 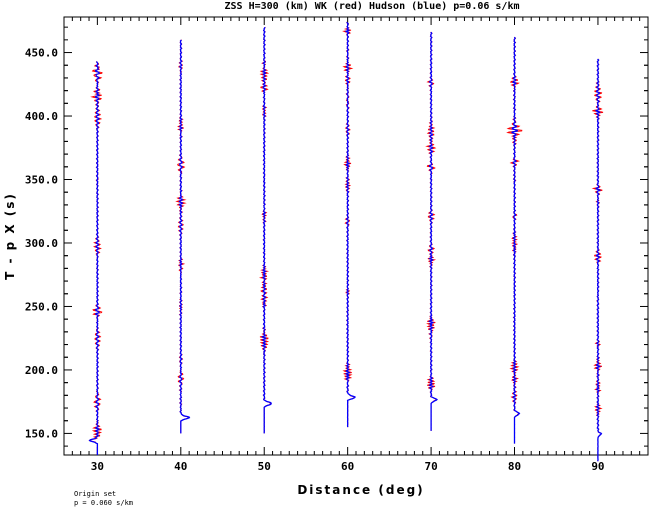 What do you see at coordinates (347, 466) in the screenshot?
I see `x-tick-label: 60` at bounding box center [347, 466].